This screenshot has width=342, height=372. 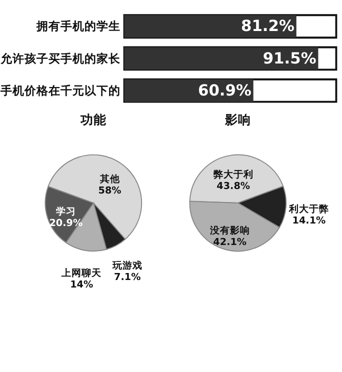 What do you see at coordinates (109, 179) in the screenshot?
I see `slice-label: 其他` at bounding box center [109, 179].